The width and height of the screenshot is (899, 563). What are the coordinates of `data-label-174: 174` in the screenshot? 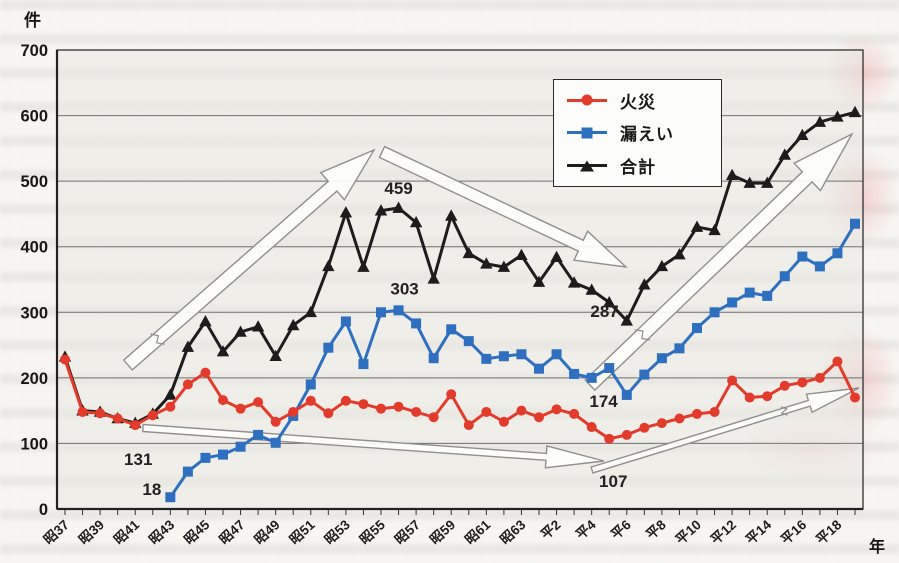 It's located at (603, 401).